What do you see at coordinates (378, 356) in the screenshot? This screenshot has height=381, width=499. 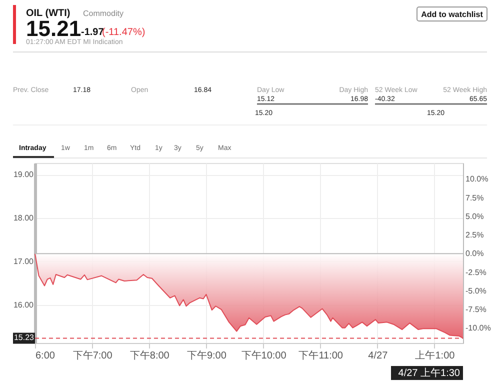 I see `x-tick-label: 4/27` at bounding box center [378, 356].